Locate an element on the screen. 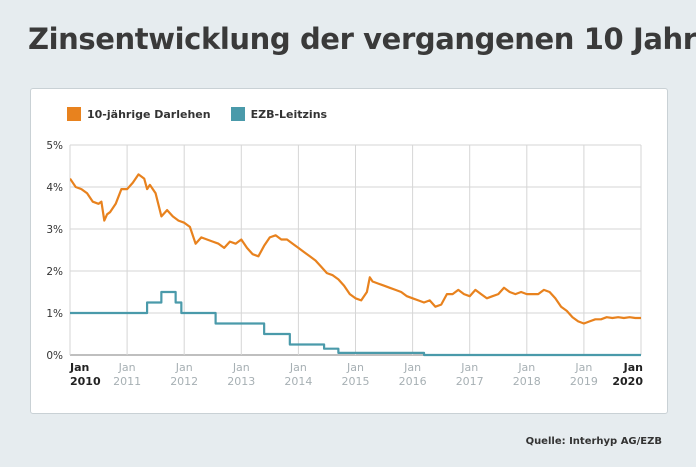 The width and height of the screenshot is (696, 467). source-note: Quelle: Interhyp AG/EZB is located at coordinates (593, 441).